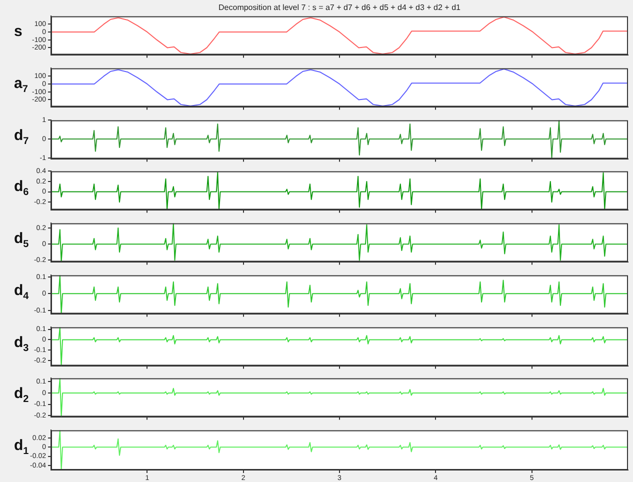  Describe the element at coordinates (340, 7) in the screenshot. I see `chart-title: Decomposition at level 7 : s = a7 + d7 + d6 + d5 + d4 + d3 + d2 + d1` at that location.